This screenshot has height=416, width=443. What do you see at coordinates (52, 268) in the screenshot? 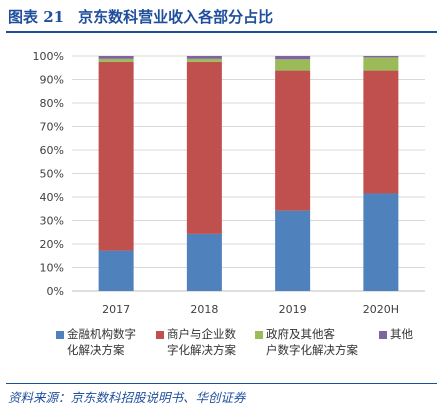
I see `y-tick-label: 10%` at bounding box center [52, 268].